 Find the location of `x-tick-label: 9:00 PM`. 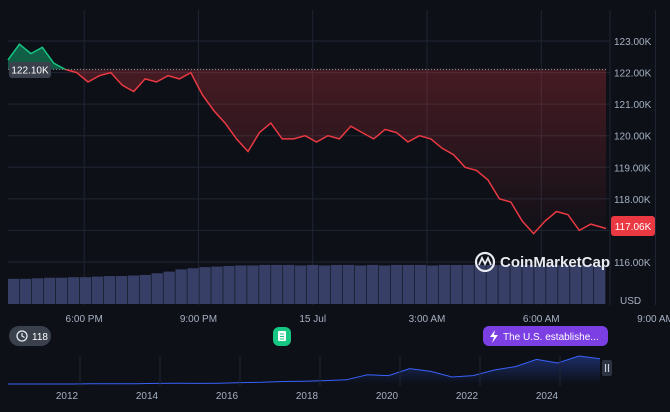

x-tick-label: 9:00 PM is located at coordinates (198, 319).